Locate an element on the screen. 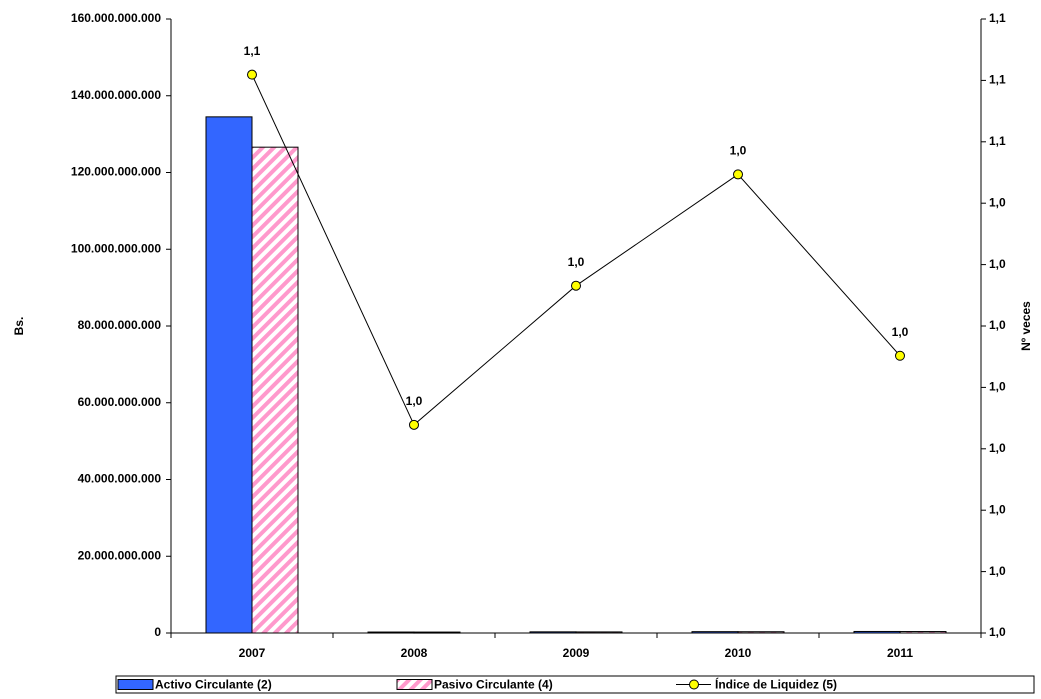 The image size is (1041, 699). y-tick-label: 20.000.000.000 is located at coordinates (120, 555).